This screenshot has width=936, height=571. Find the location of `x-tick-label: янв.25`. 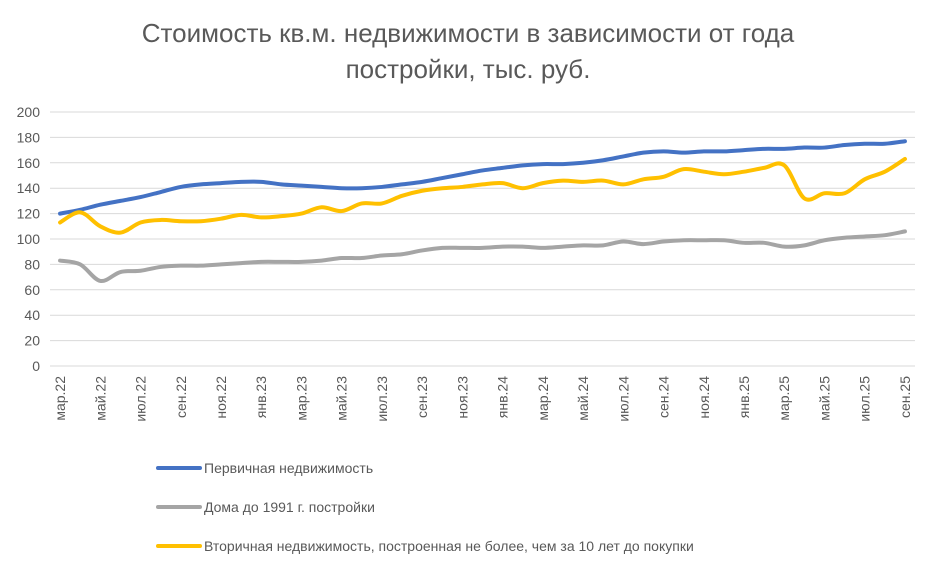

x-tick-label: янв.25 is located at coordinates (744, 397).